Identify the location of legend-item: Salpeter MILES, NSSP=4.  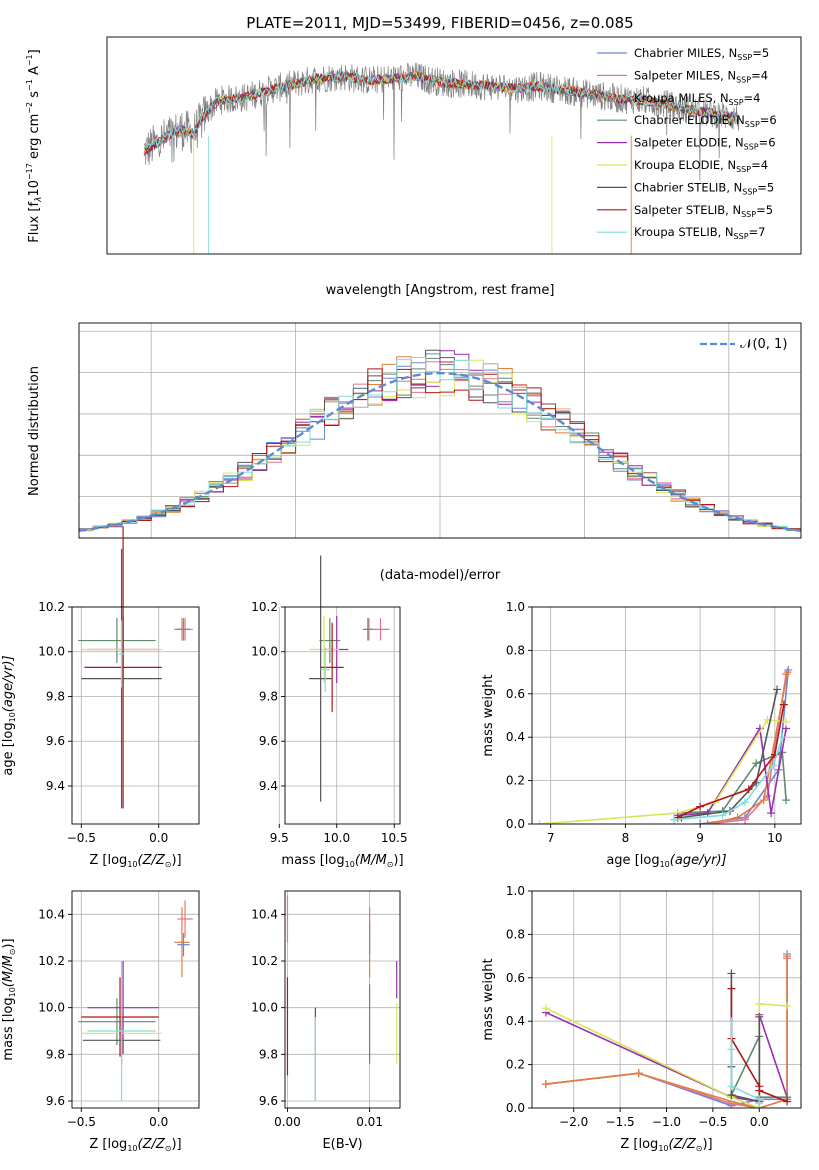
(682, 76).